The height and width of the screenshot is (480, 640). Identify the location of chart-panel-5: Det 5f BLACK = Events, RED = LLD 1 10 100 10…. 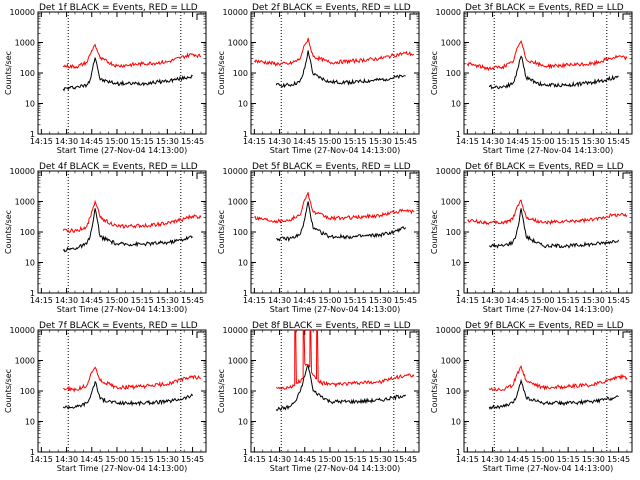
(318, 238).